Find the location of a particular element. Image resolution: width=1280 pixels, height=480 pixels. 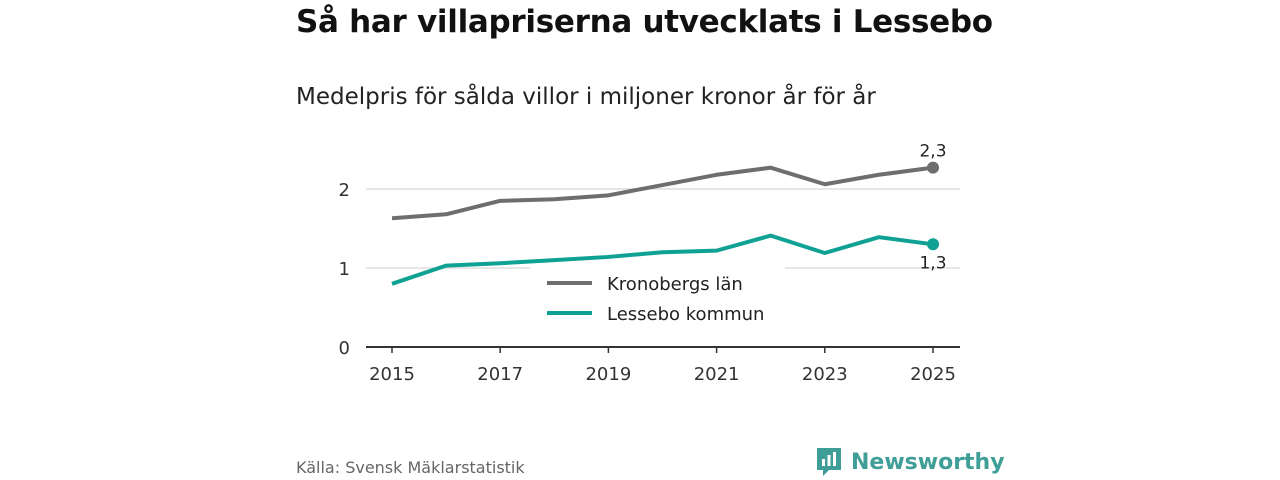

series-line-lessebo is located at coordinates (662, 259).